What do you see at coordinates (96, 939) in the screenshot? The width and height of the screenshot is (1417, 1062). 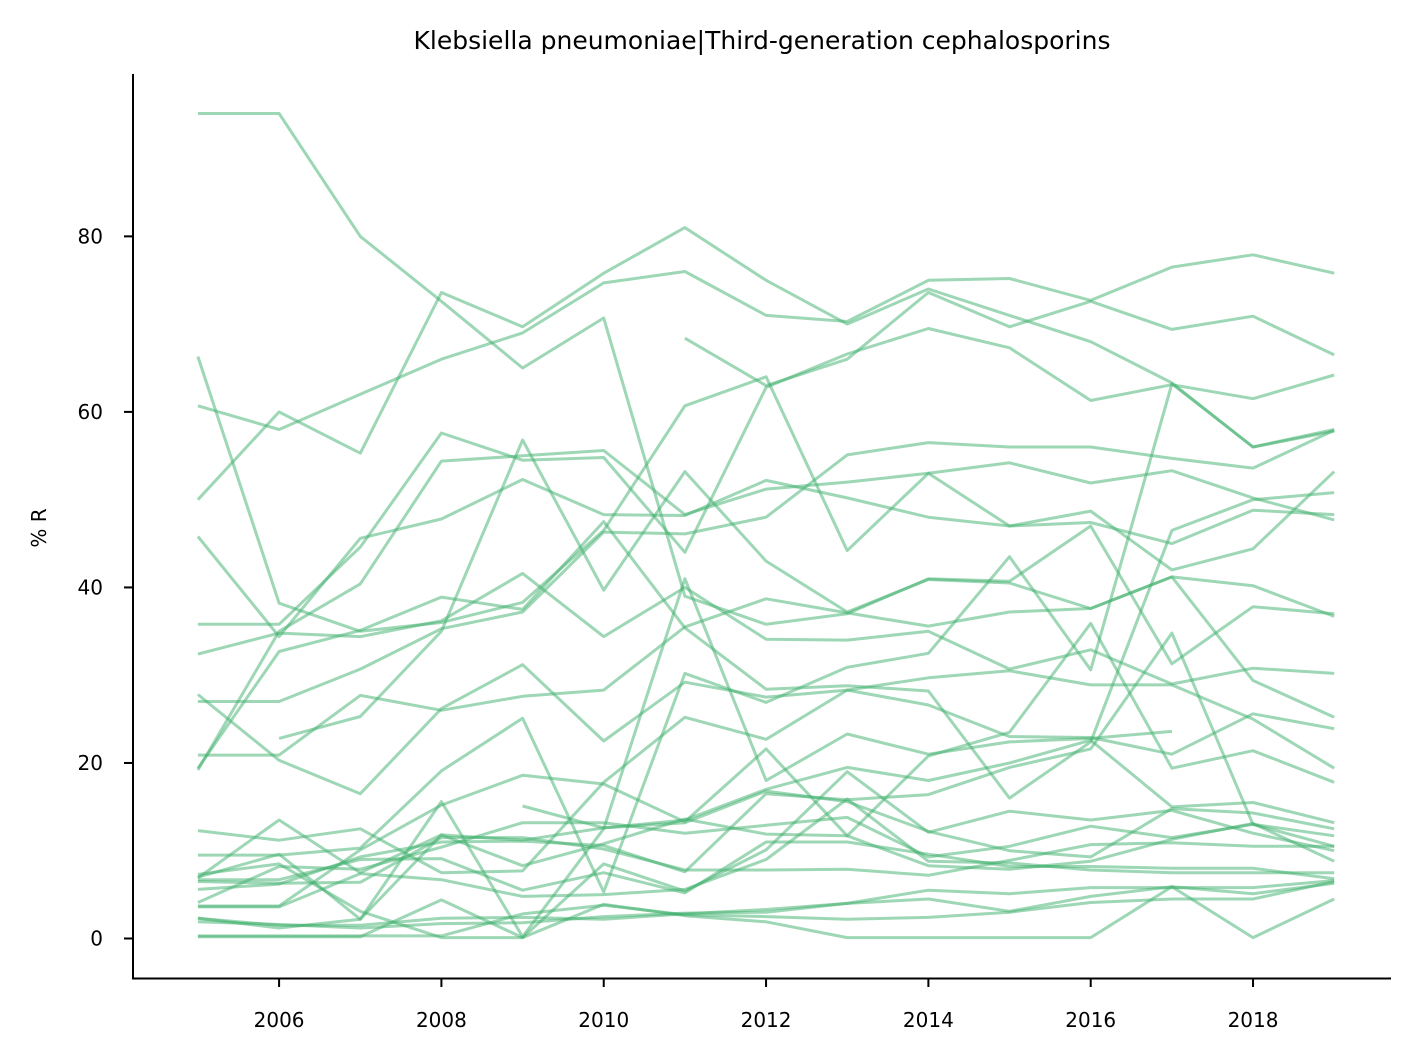 I see `y-tick-label: 0` at bounding box center [96, 939].